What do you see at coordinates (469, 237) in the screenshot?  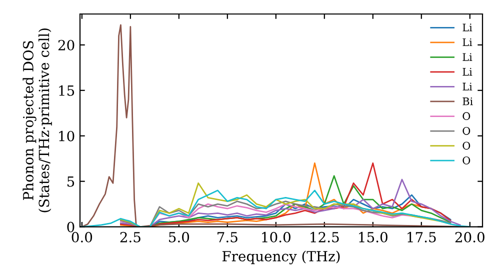 I see `x-tick-label: 20.0` at bounding box center [469, 237].